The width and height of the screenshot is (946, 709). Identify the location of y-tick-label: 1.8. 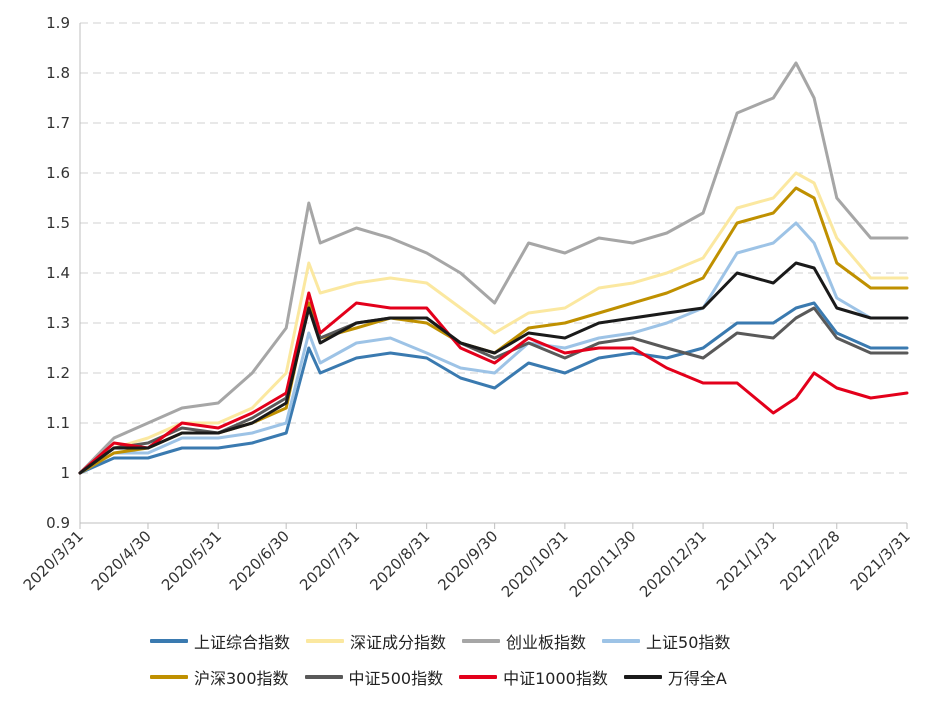
(58, 73).